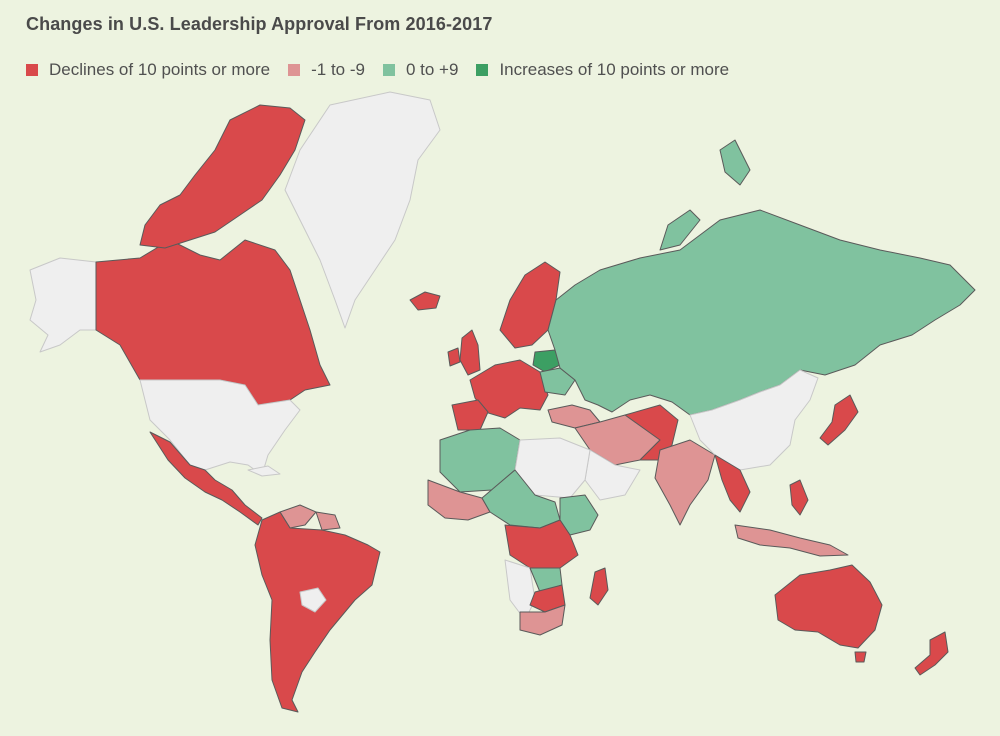 This screenshot has width=1000, height=736. What do you see at coordinates (425, 301) in the screenshot?
I see `iceland` at bounding box center [425, 301].